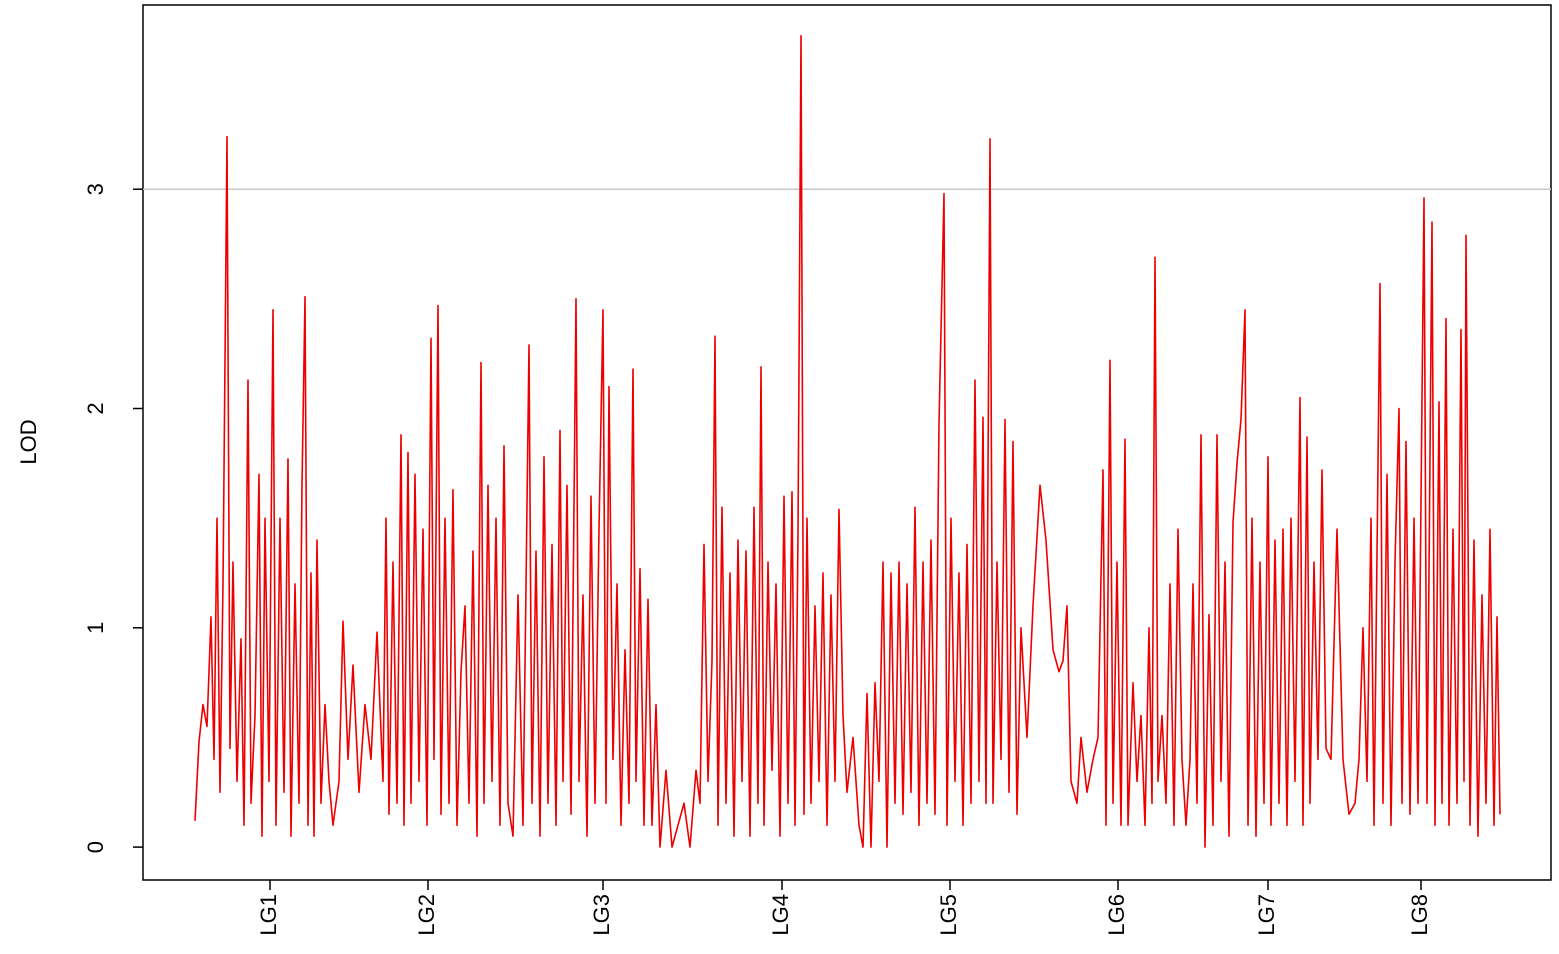  Describe the element at coordinates (1266, 915) in the screenshot. I see `x-tick-label: LG7` at that location.